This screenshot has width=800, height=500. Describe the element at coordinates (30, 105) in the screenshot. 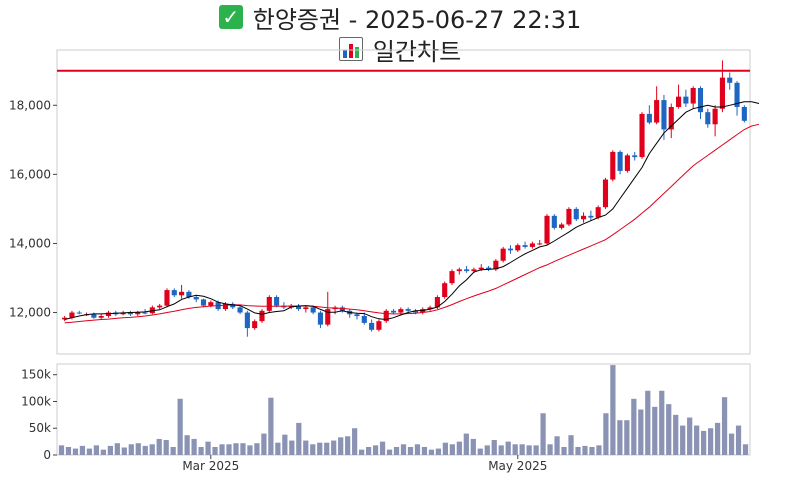

I see `price-y-tick-label: 18,000` at that location.